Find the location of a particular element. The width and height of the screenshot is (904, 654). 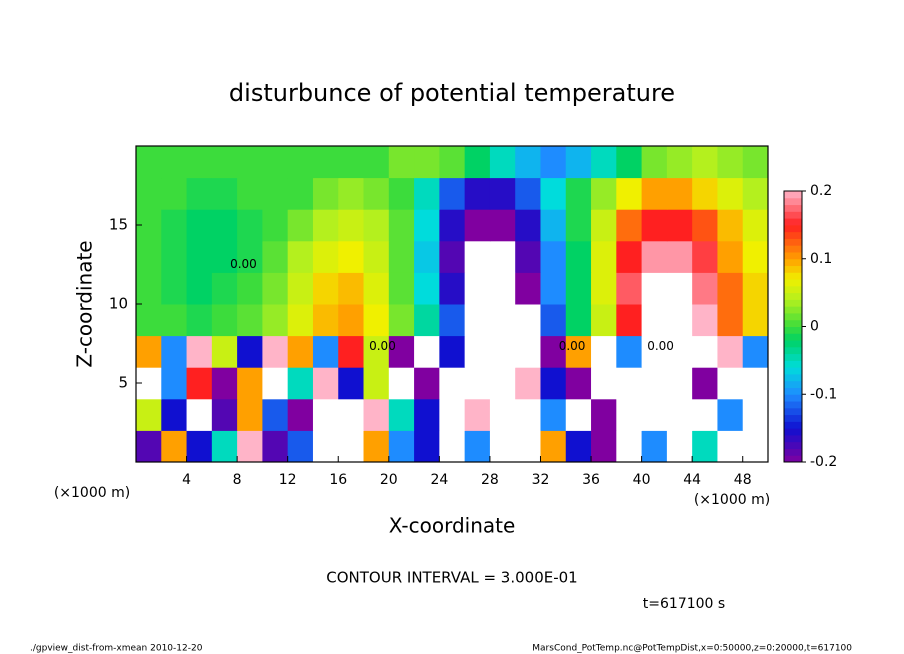

colorbar-tick-label: 0 is located at coordinates (814, 327).